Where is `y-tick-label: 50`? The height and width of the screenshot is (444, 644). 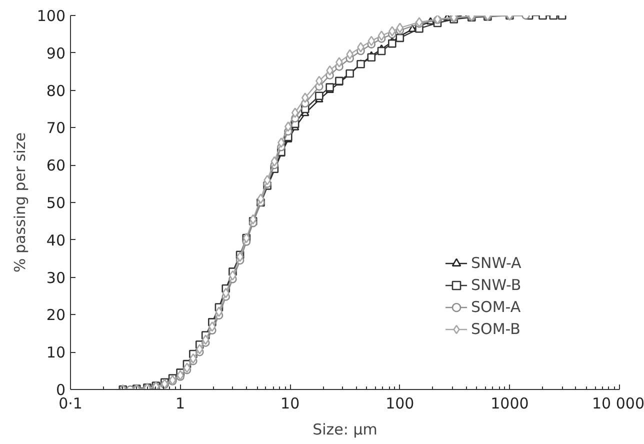
y-tick-label: 50 is located at coordinates (56, 203).